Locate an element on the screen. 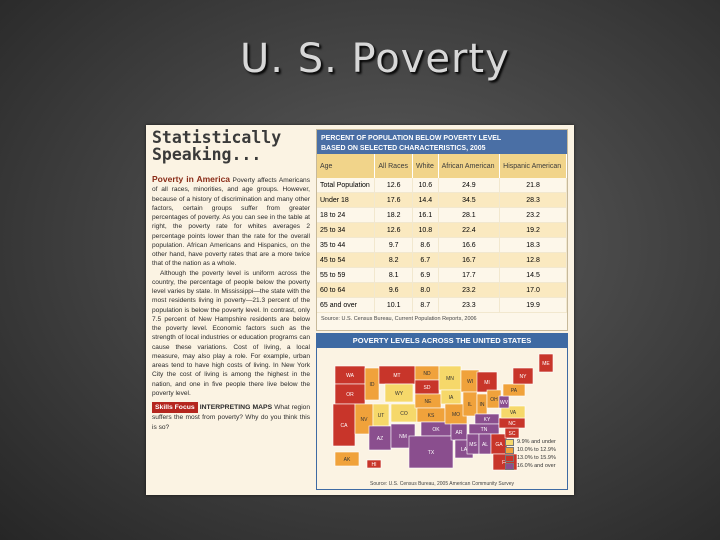  state-label: MS is located at coordinates (473, 445).